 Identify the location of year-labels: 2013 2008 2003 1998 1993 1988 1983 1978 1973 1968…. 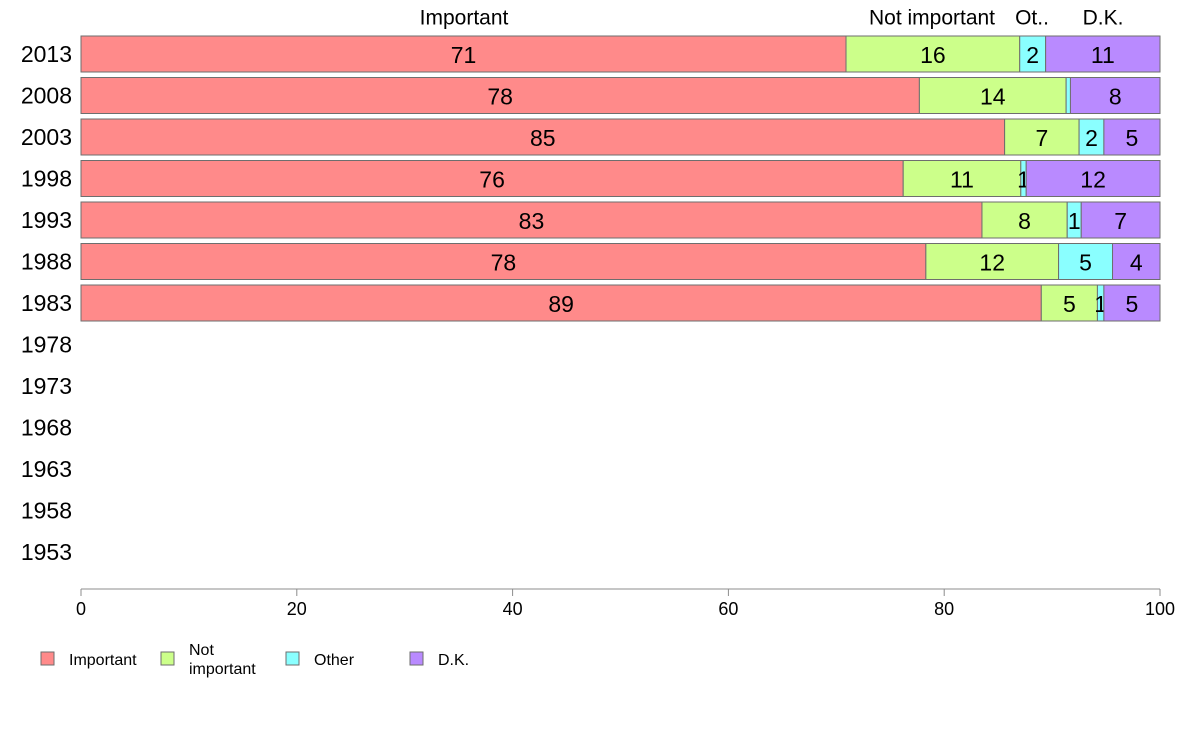
(46, 303).